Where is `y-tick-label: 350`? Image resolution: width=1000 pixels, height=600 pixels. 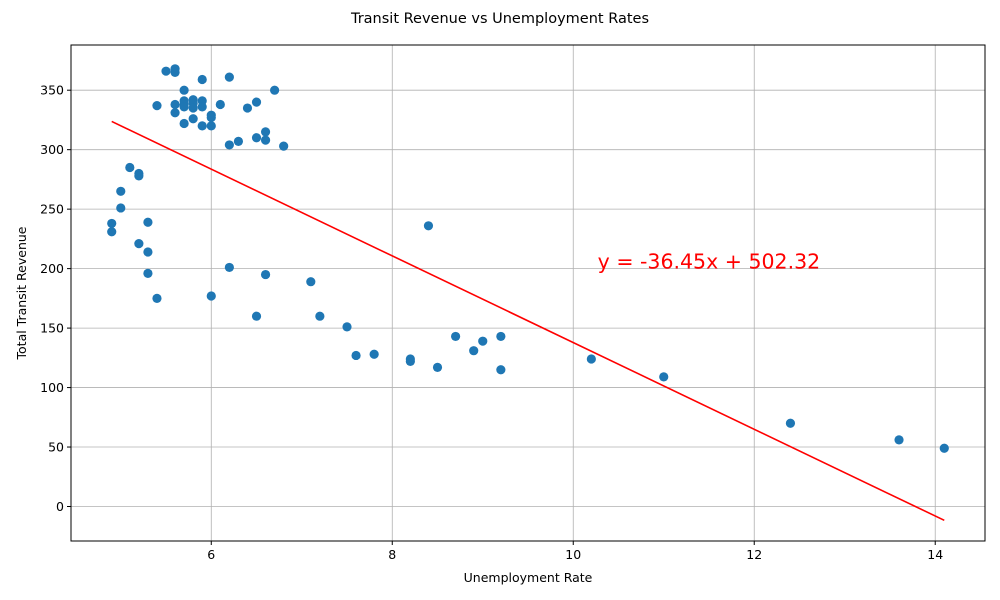 y-tick-label: 350 is located at coordinates (52, 90).